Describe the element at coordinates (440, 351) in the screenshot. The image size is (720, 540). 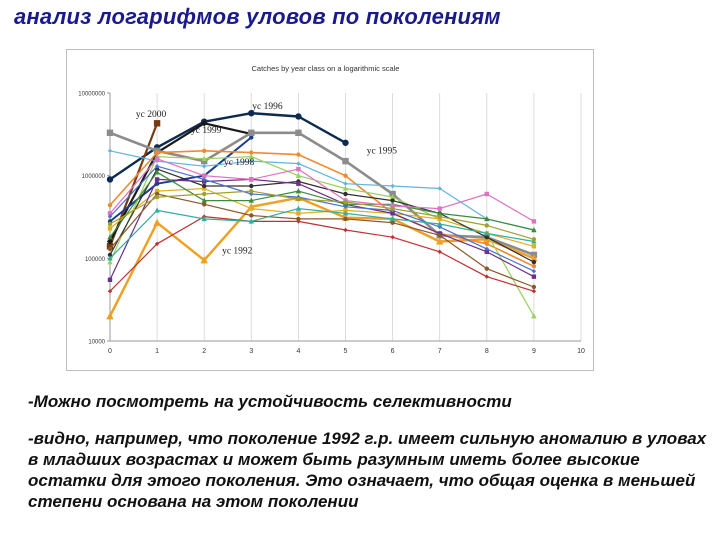
I see `x-tick-label: 7` at that location.